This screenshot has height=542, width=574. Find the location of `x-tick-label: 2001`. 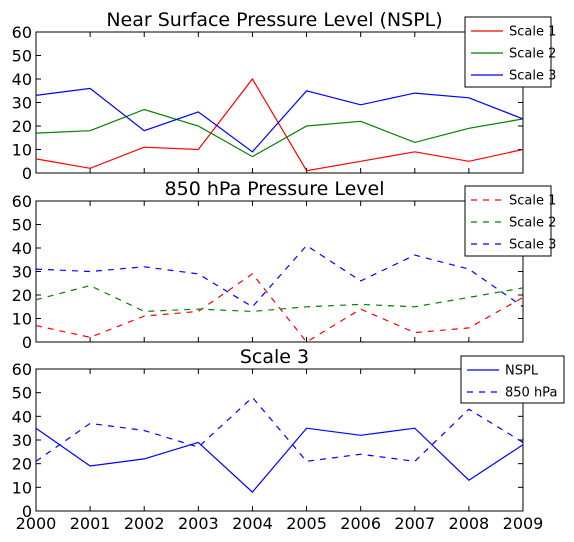

x-tick-label: 2001 is located at coordinates (90, 523).